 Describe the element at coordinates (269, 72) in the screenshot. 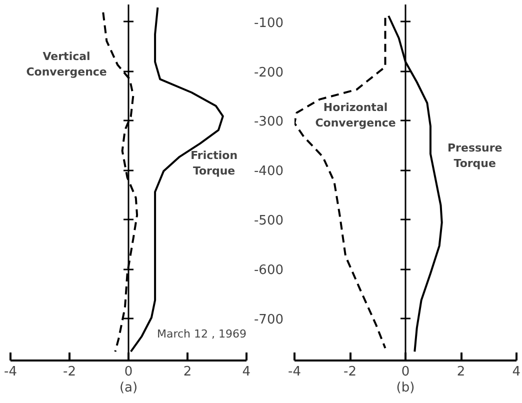

I see `y-tick-label: -200` at that location.